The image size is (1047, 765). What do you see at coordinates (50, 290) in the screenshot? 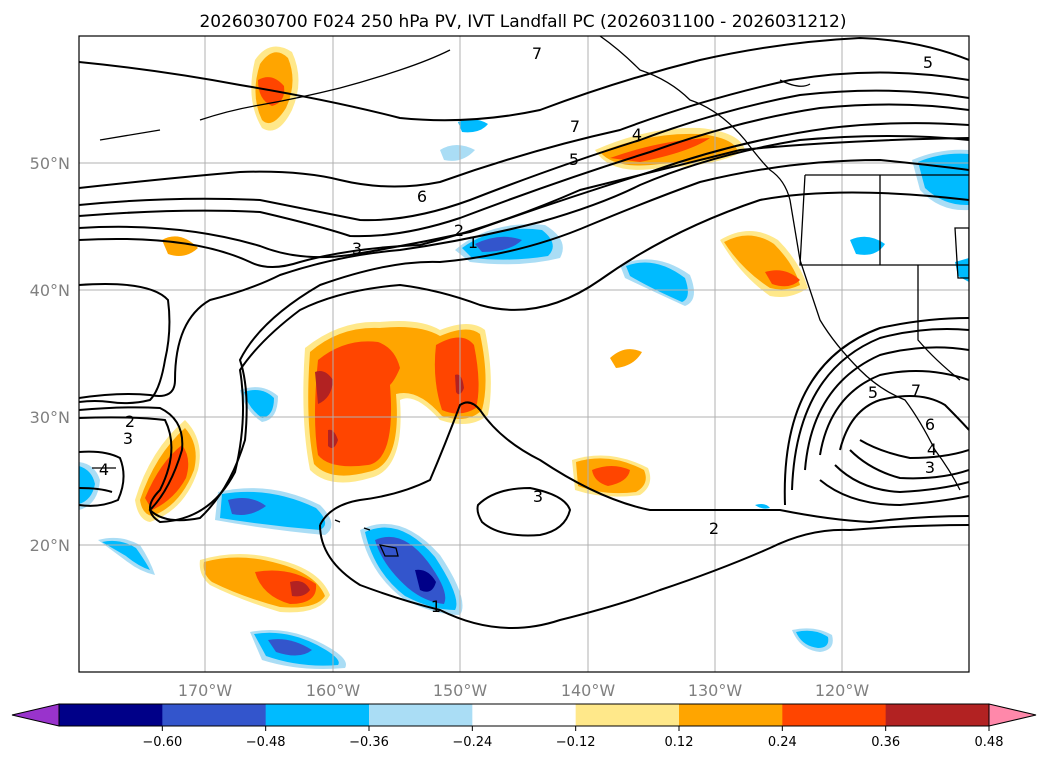
I see `lat-label: 40°N` at bounding box center [50, 290].